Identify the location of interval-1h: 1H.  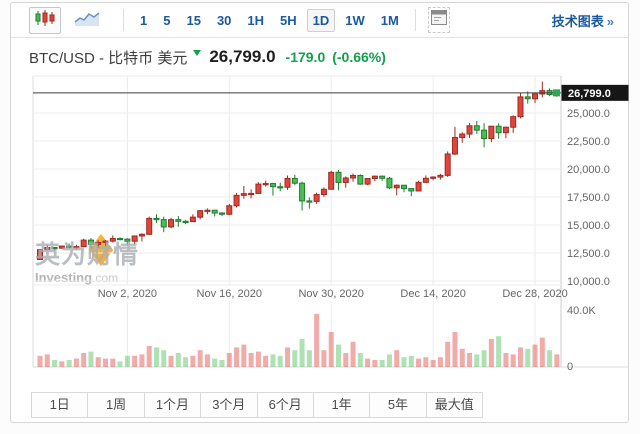
(256, 20).